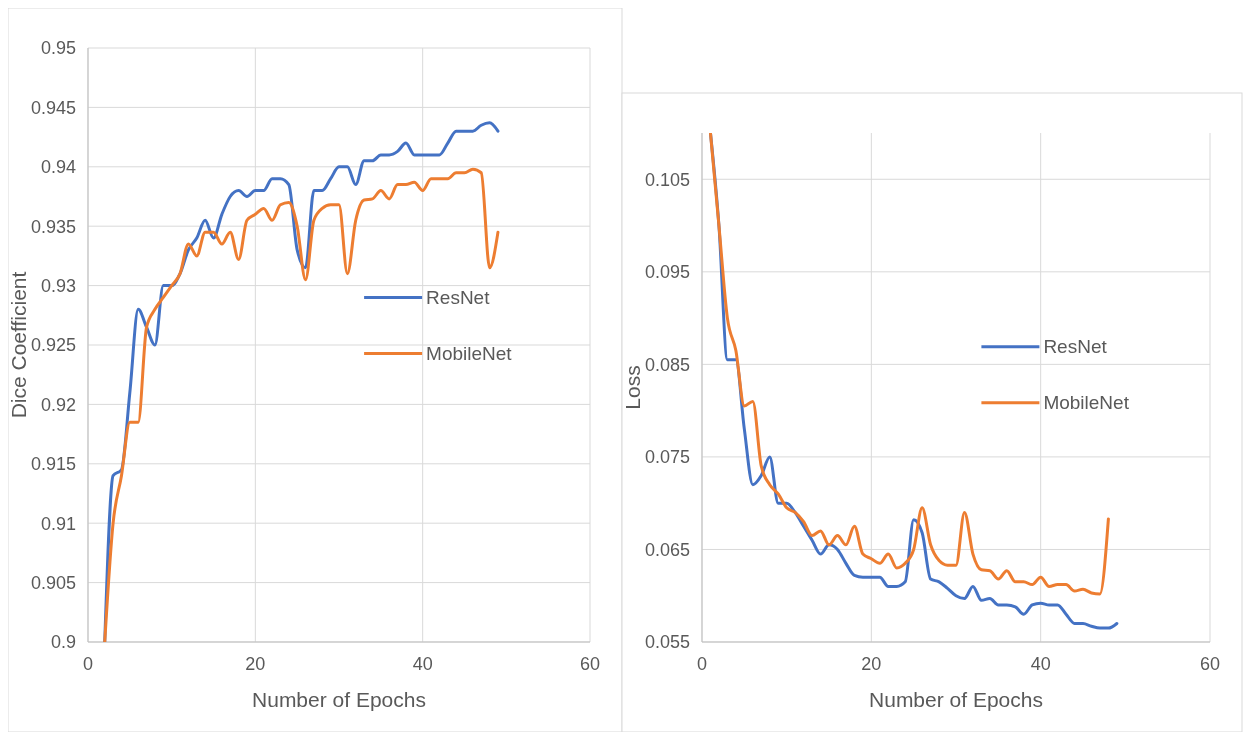 The height and width of the screenshot is (740, 1251). I want to click on y-tick-label: 0.055, so click(667, 642).